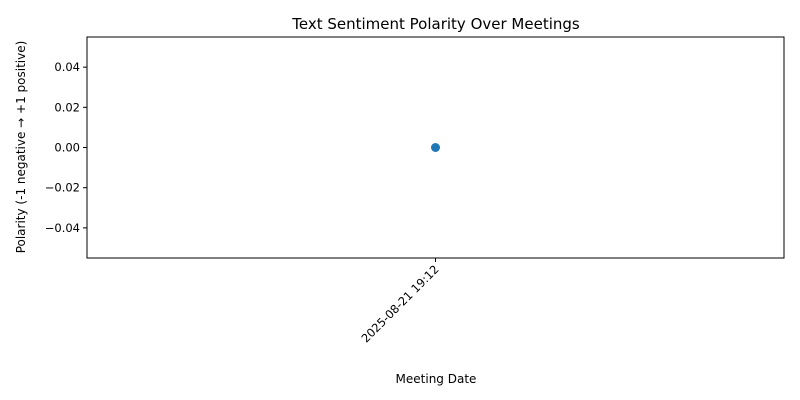 Image resolution: width=800 pixels, height=400 pixels. I want to click on data-series, so click(435, 147).